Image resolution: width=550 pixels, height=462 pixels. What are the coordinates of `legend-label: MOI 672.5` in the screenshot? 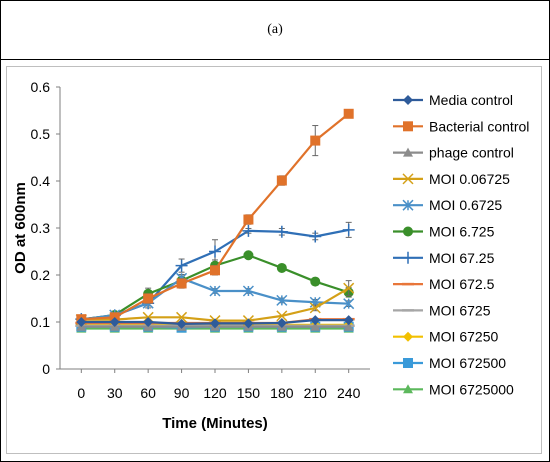 It's located at (462, 284).